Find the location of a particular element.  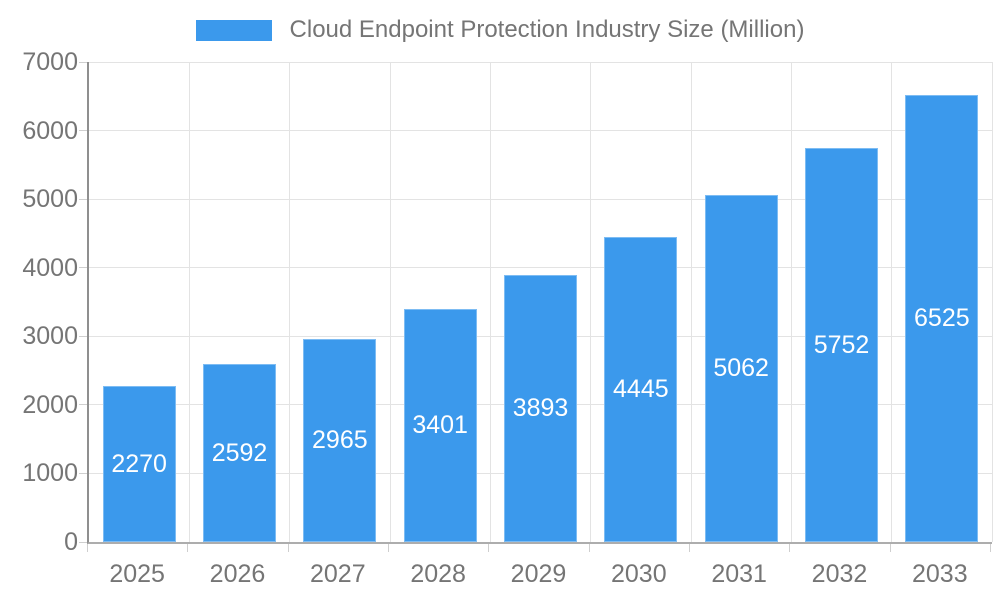

bar-value-label: 4445 is located at coordinates (641, 389).